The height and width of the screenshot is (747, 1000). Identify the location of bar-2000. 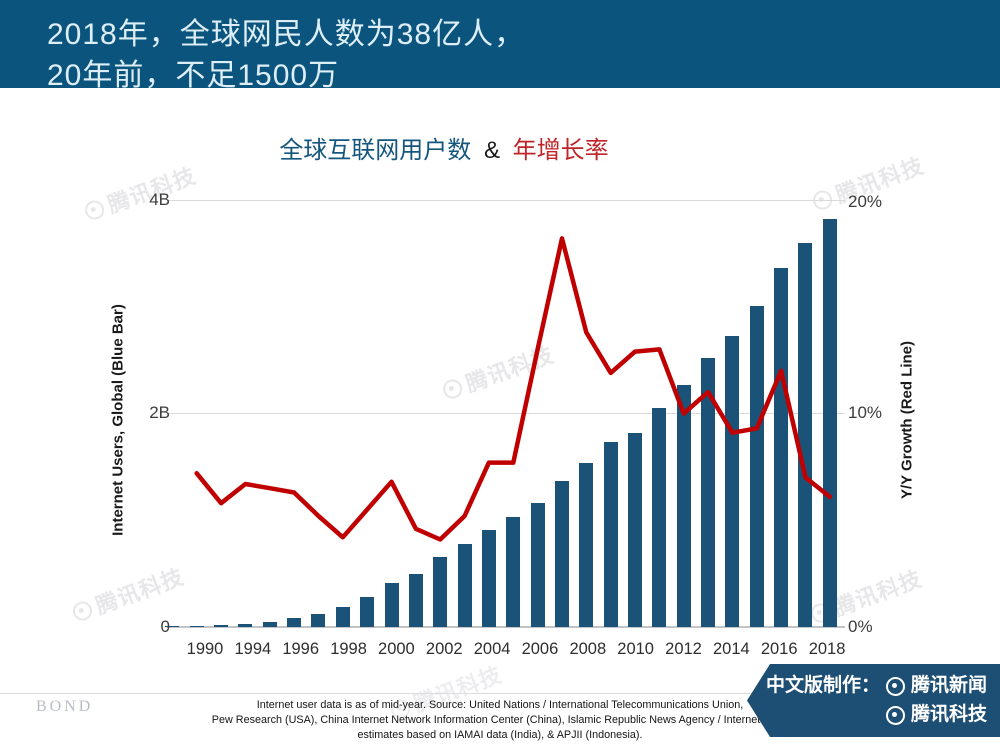
(391, 605).